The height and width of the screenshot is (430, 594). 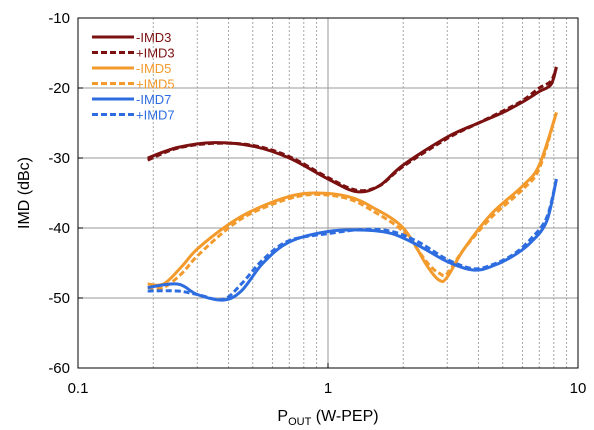 I want to click on y-axis-title: IMD (dBc), so click(x=24, y=193).